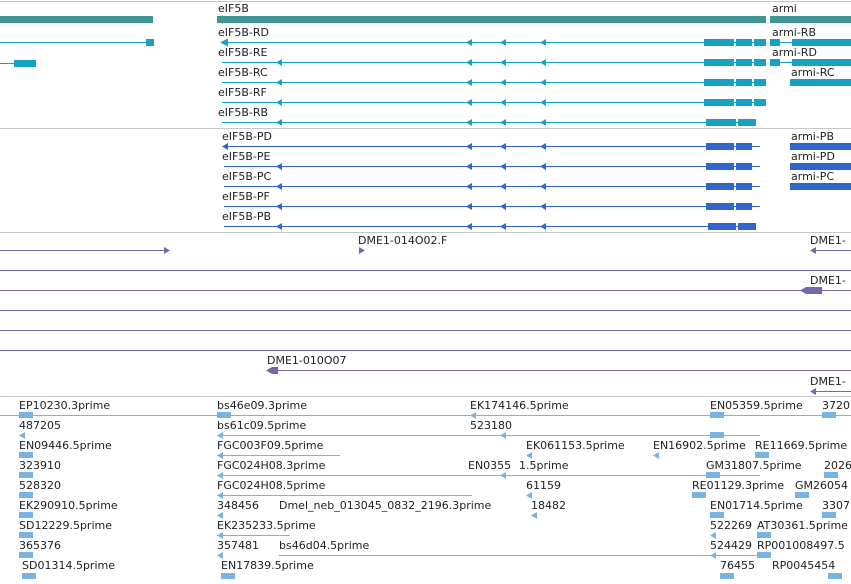  What do you see at coordinates (266, 525) in the screenshot?
I see `cdna-label: EK235233.5prime` at bounding box center [266, 525].